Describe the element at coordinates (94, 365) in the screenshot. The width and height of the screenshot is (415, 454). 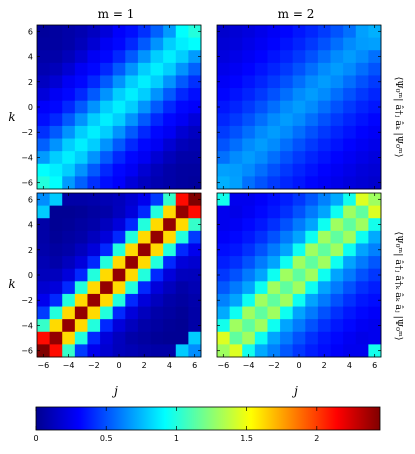
I see `x-tick-label: −2` at that location.